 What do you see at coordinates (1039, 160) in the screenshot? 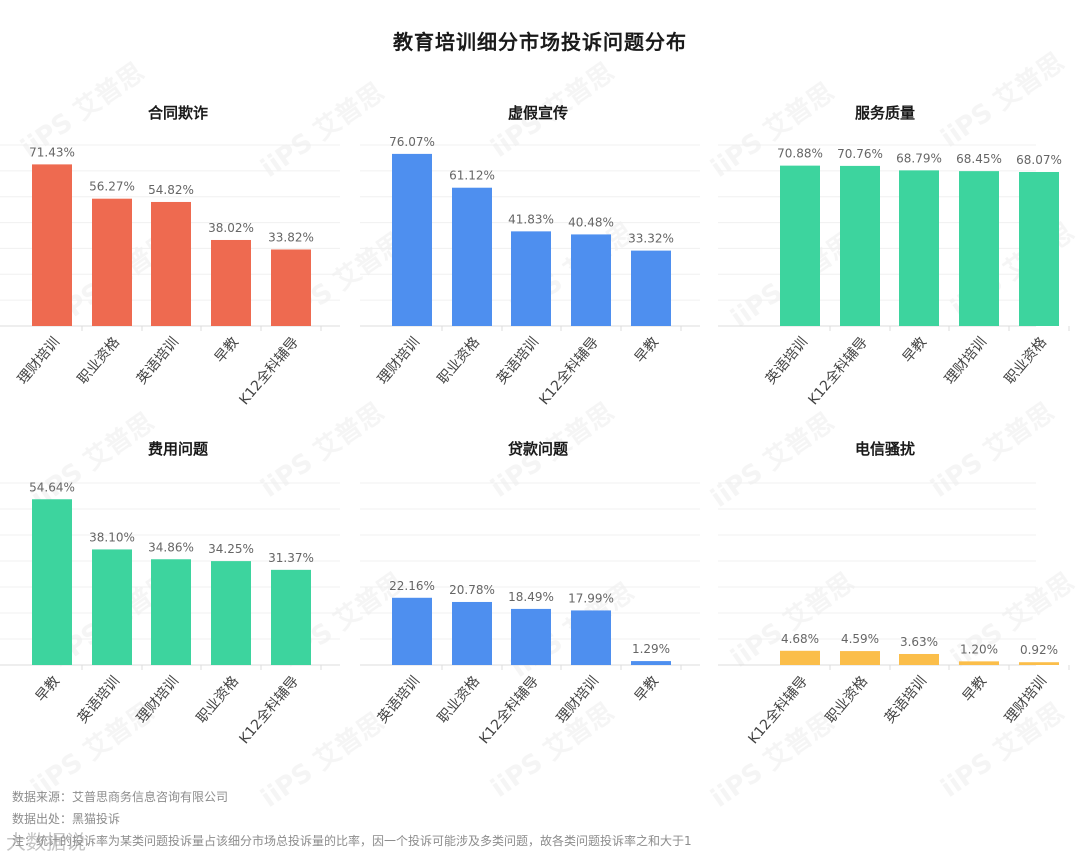
I see `data-label: 68.07%` at bounding box center [1039, 160].